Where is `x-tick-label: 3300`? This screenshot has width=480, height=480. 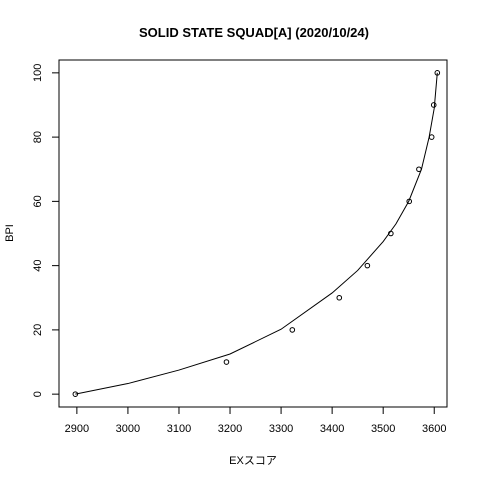 x-tick-label: 3300 is located at coordinates (281, 429).